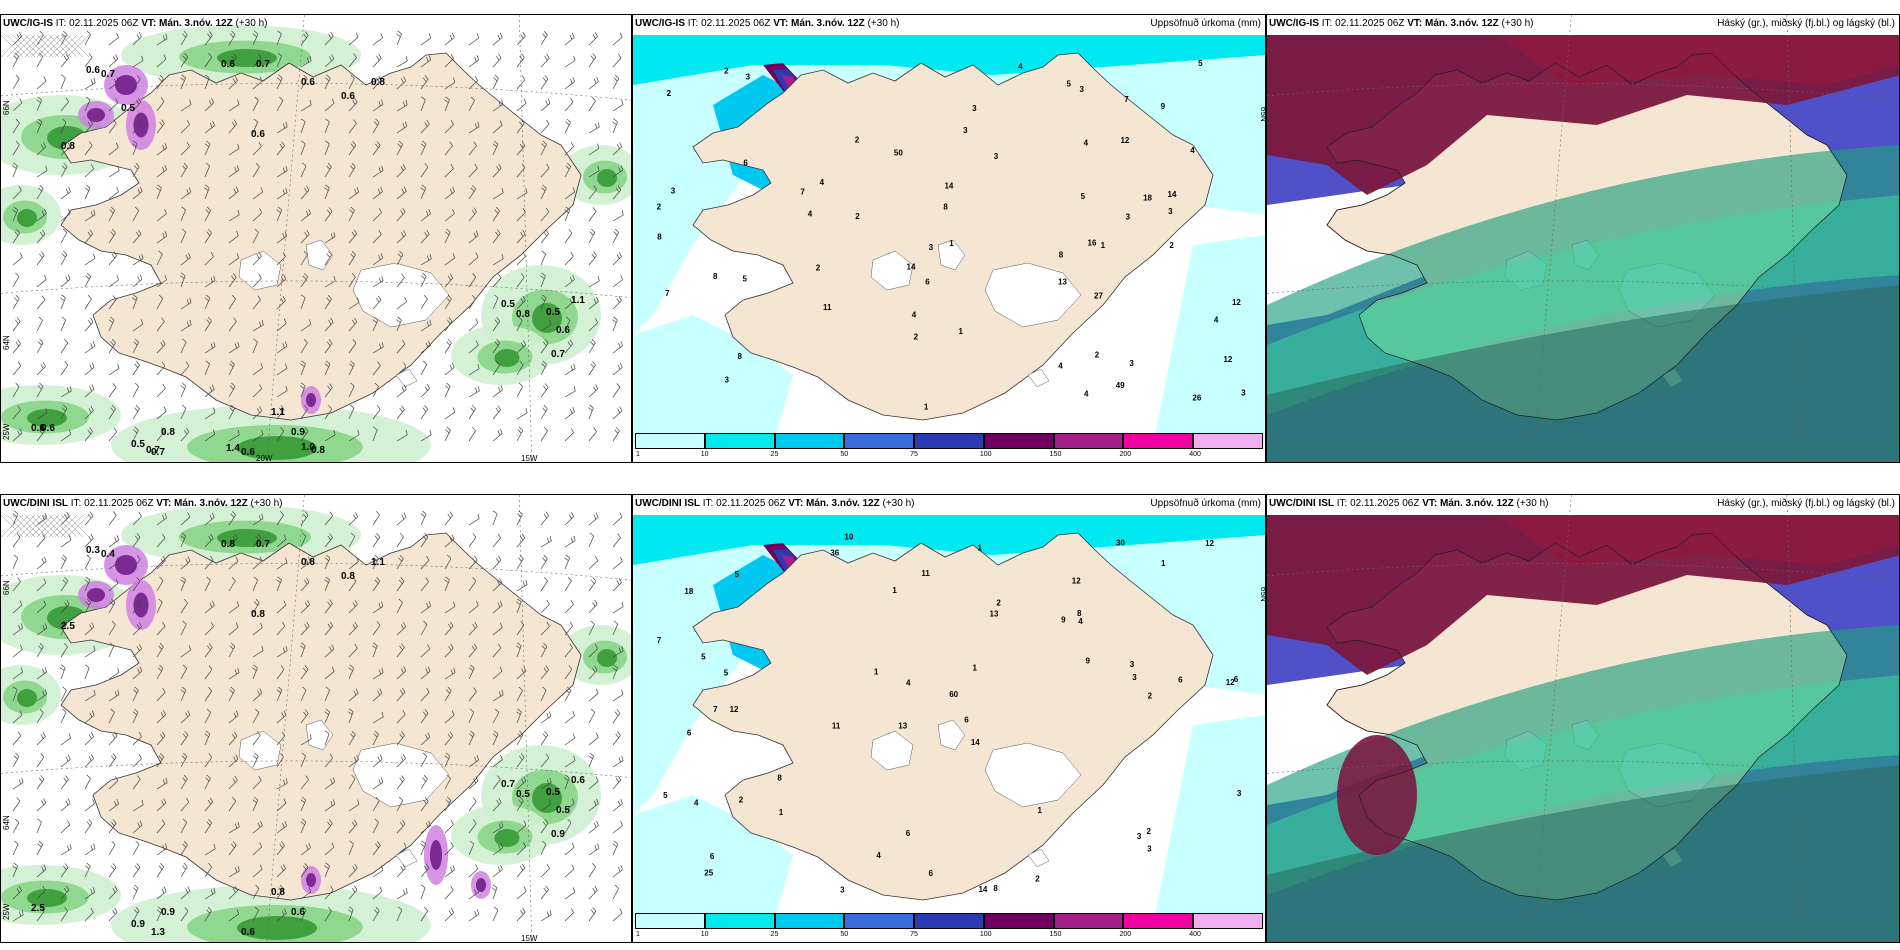 Image resolution: width=1900 pixels, height=950 pixels. What do you see at coordinates (1230, 682) in the screenshot?
I see `precip-value-label: 12` at bounding box center [1230, 682].